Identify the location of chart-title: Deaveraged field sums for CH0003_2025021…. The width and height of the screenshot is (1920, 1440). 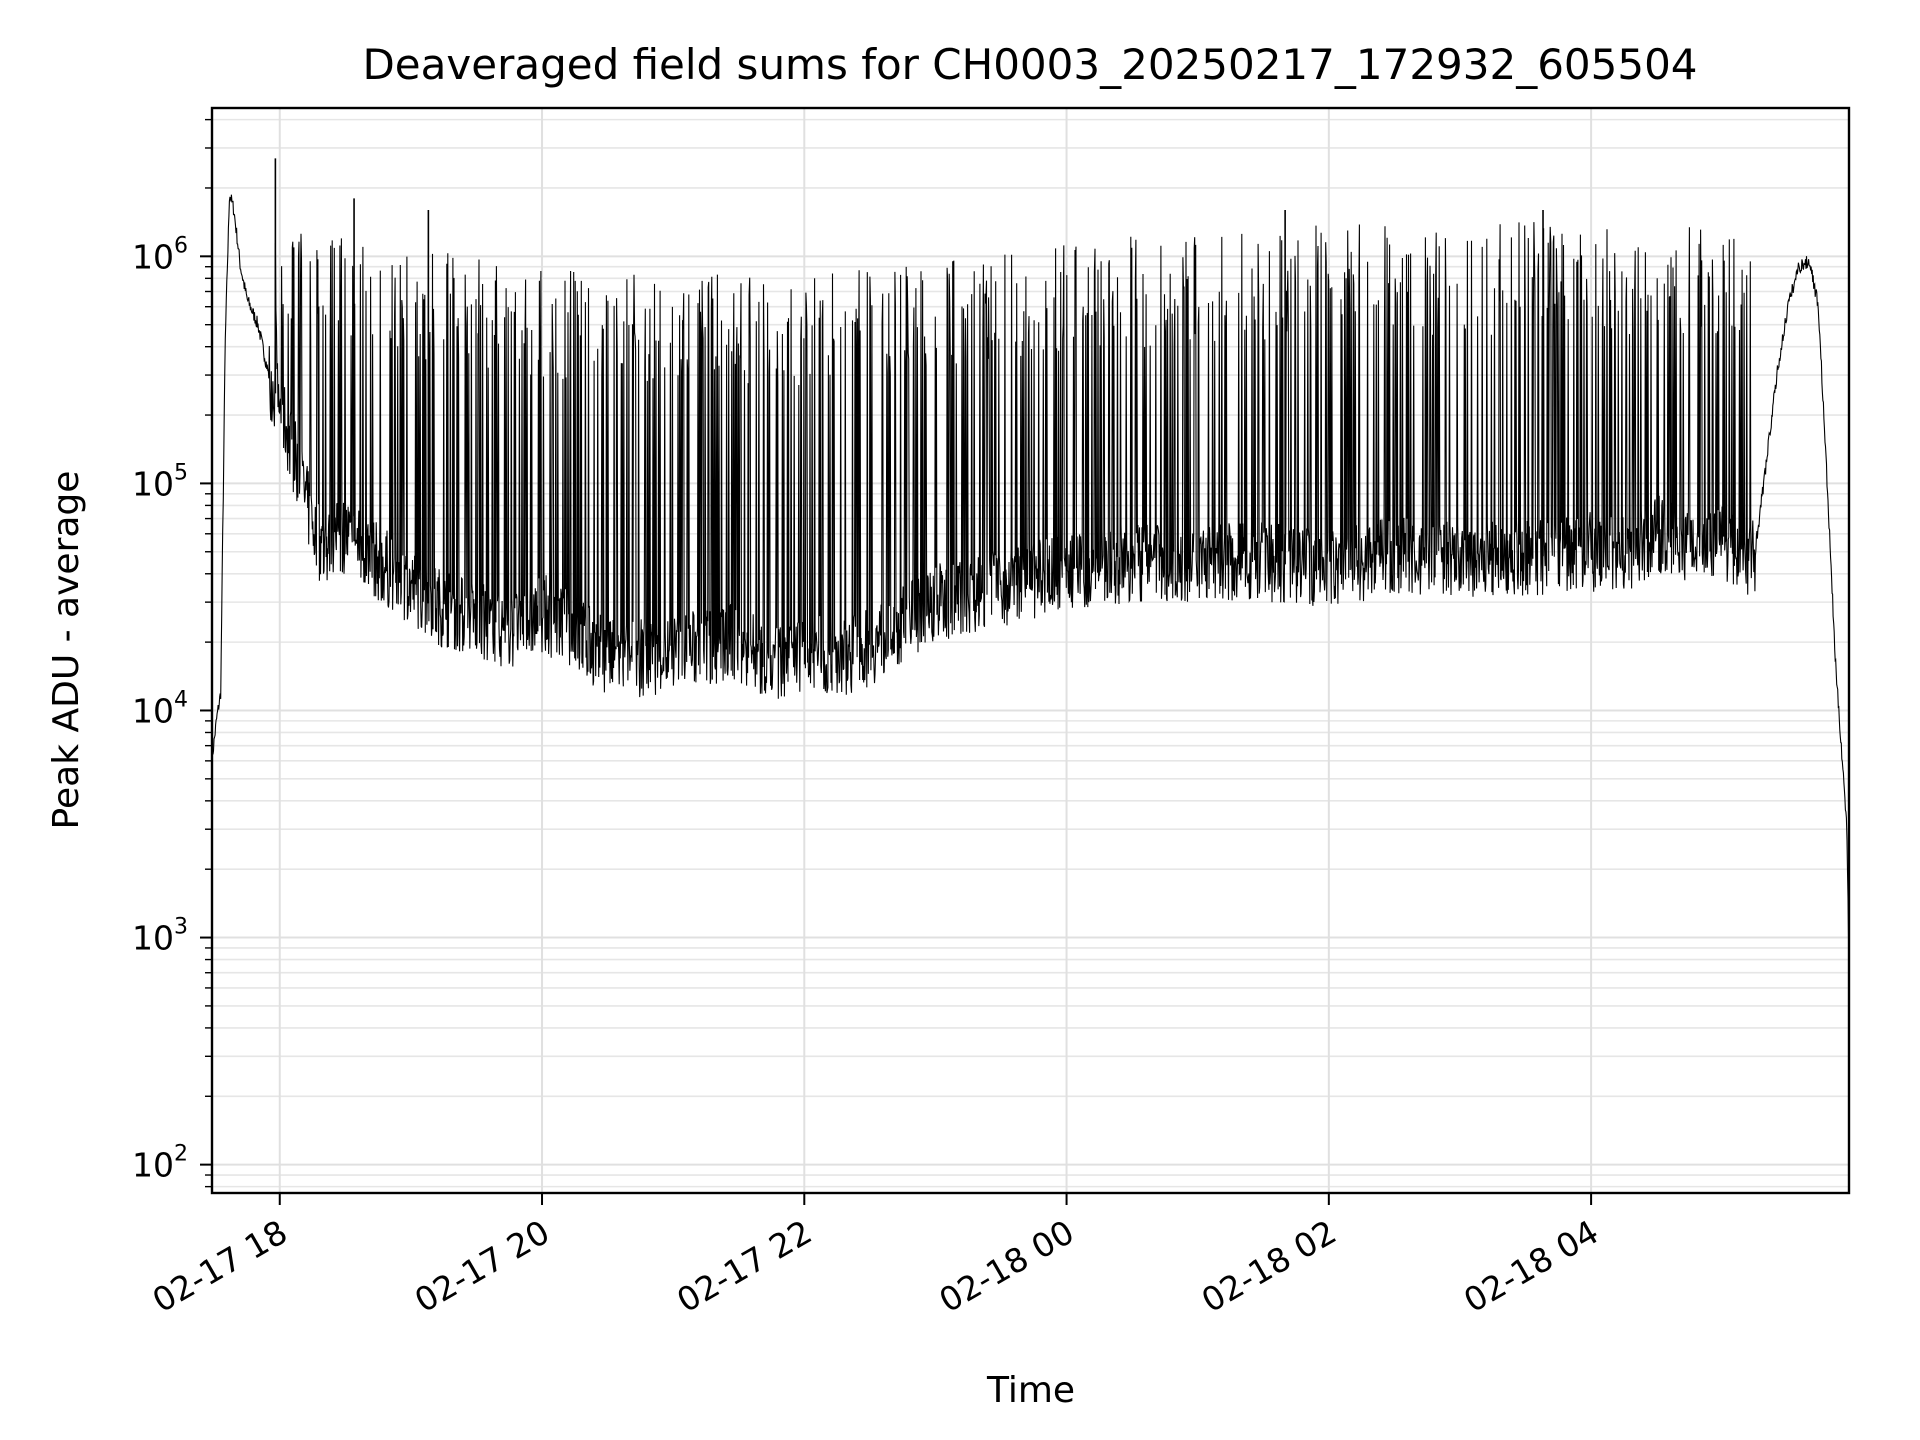
(1029, 64).